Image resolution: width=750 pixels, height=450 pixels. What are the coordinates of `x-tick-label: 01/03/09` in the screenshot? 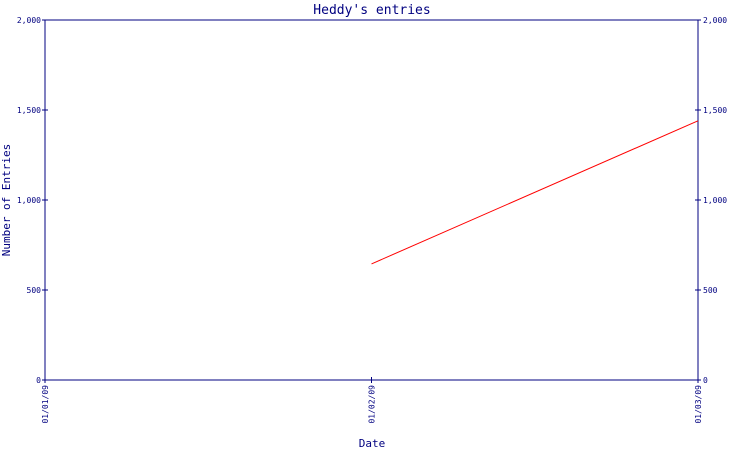 It's located at (698, 404).